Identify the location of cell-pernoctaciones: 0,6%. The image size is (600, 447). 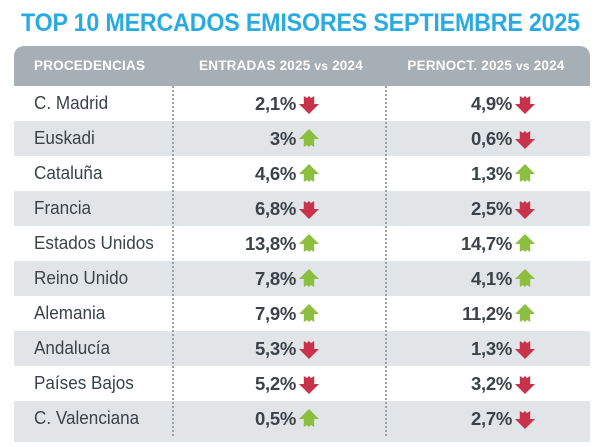
(461, 138).